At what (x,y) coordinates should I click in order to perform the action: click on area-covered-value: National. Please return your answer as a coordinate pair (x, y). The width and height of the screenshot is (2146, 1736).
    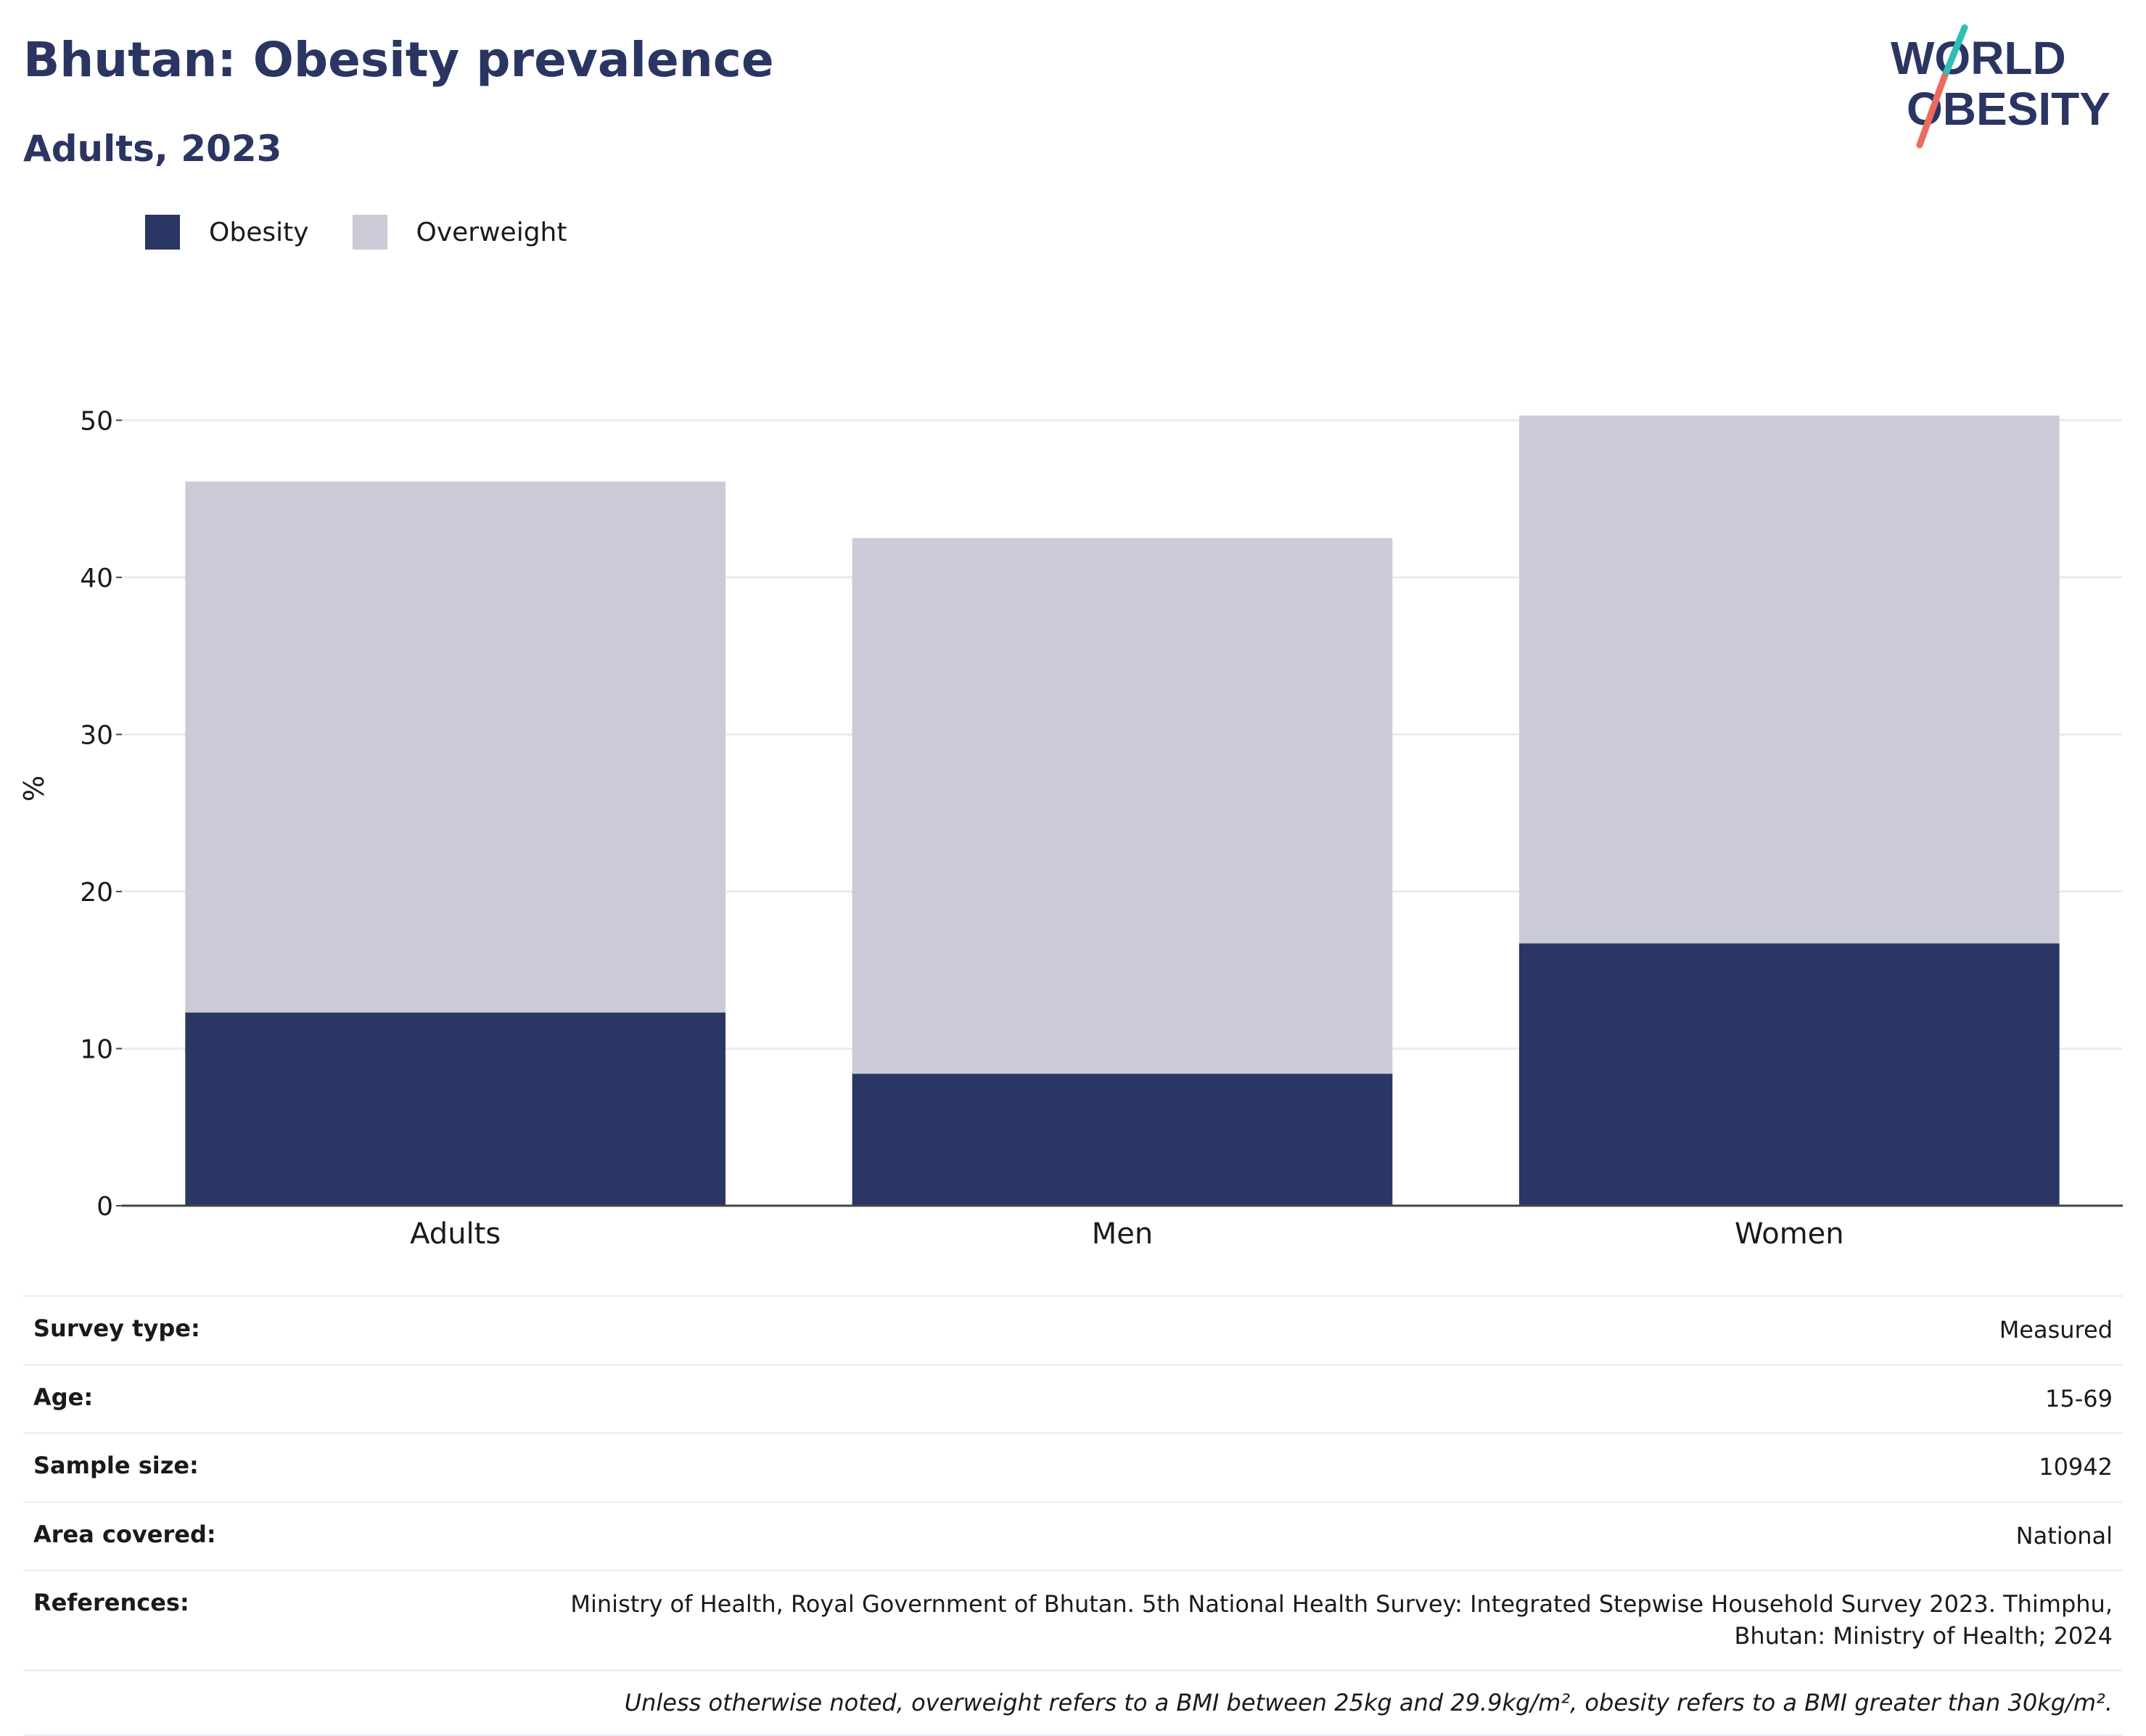
    Looking at the image, I should click on (1301, 1535).